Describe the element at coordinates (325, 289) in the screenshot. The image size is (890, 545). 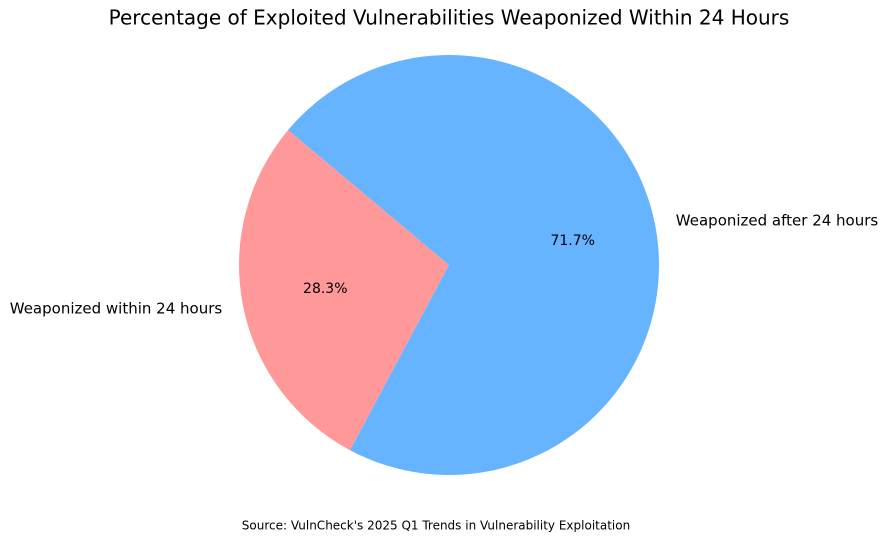
I see `value-label: 28.3%` at that location.